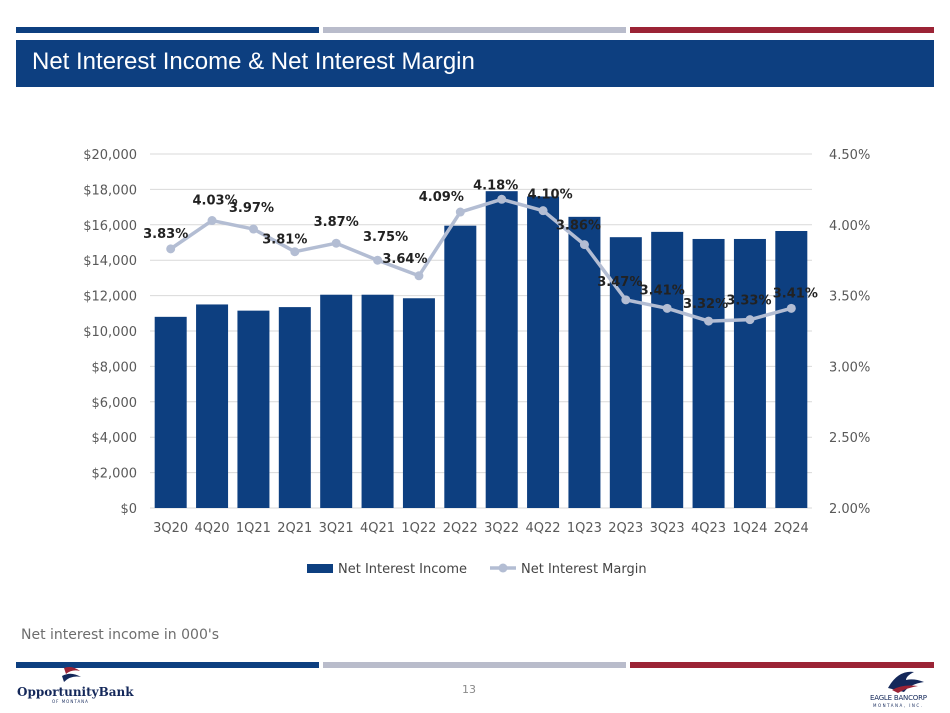  What do you see at coordinates (625, 528) in the screenshot?
I see `category-label: 2Q23` at bounding box center [625, 528].